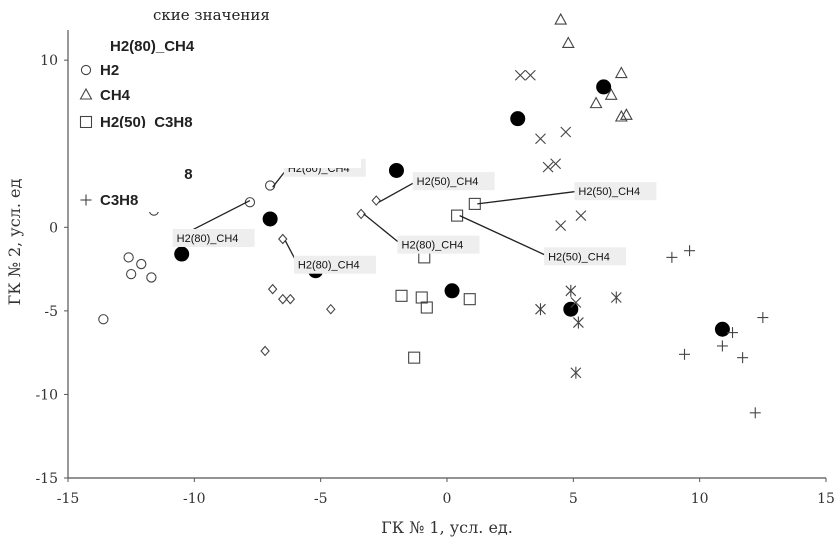 This screenshot has width=837, height=542. I want to click on title-cover-left, so click(73, 15).